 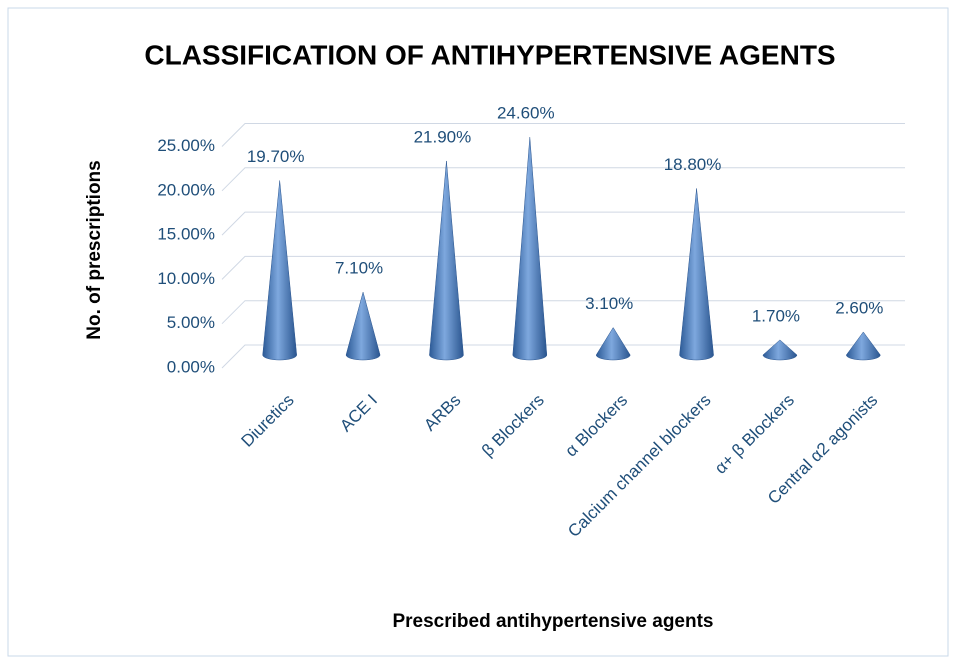 What do you see at coordinates (186, 189) in the screenshot?
I see `y-tick-label: 20.00%` at bounding box center [186, 189].